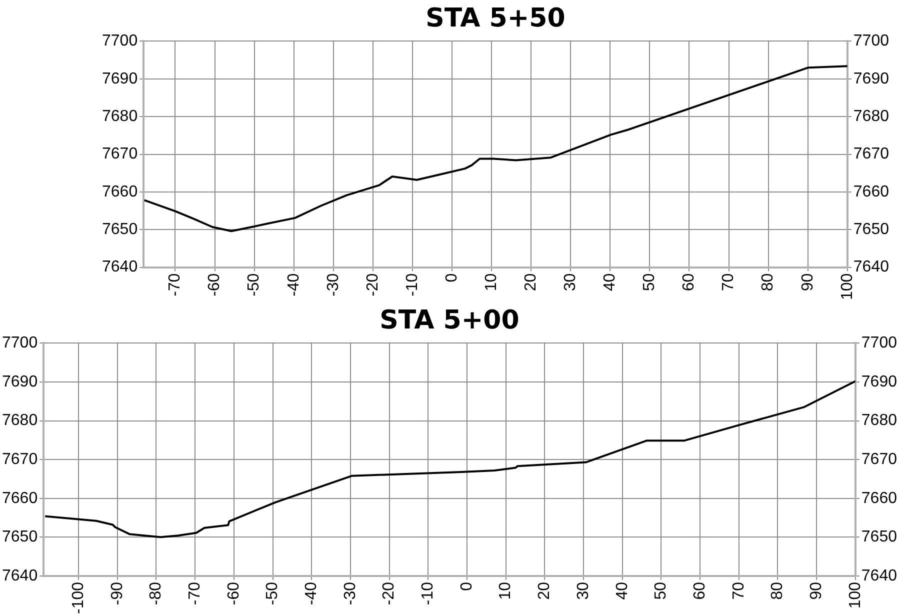 The width and height of the screenshot is (899, 616). Describe the element at coordinates (496, 18) in the screenshot. I see `chart-title: STA 5+50` at that location.